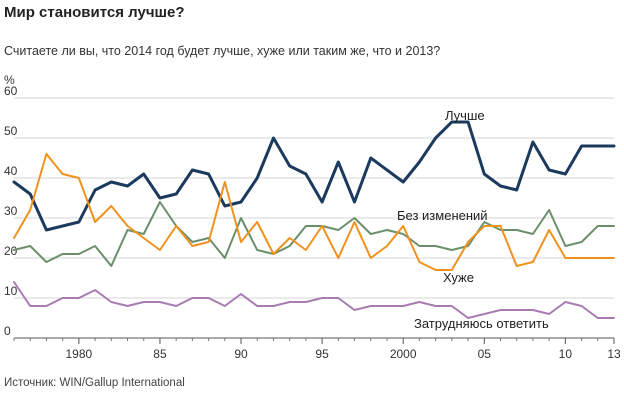 The height and width of the screenshot is (400, 624). I want to click on y-tick-label: 60, so click(11, 91).